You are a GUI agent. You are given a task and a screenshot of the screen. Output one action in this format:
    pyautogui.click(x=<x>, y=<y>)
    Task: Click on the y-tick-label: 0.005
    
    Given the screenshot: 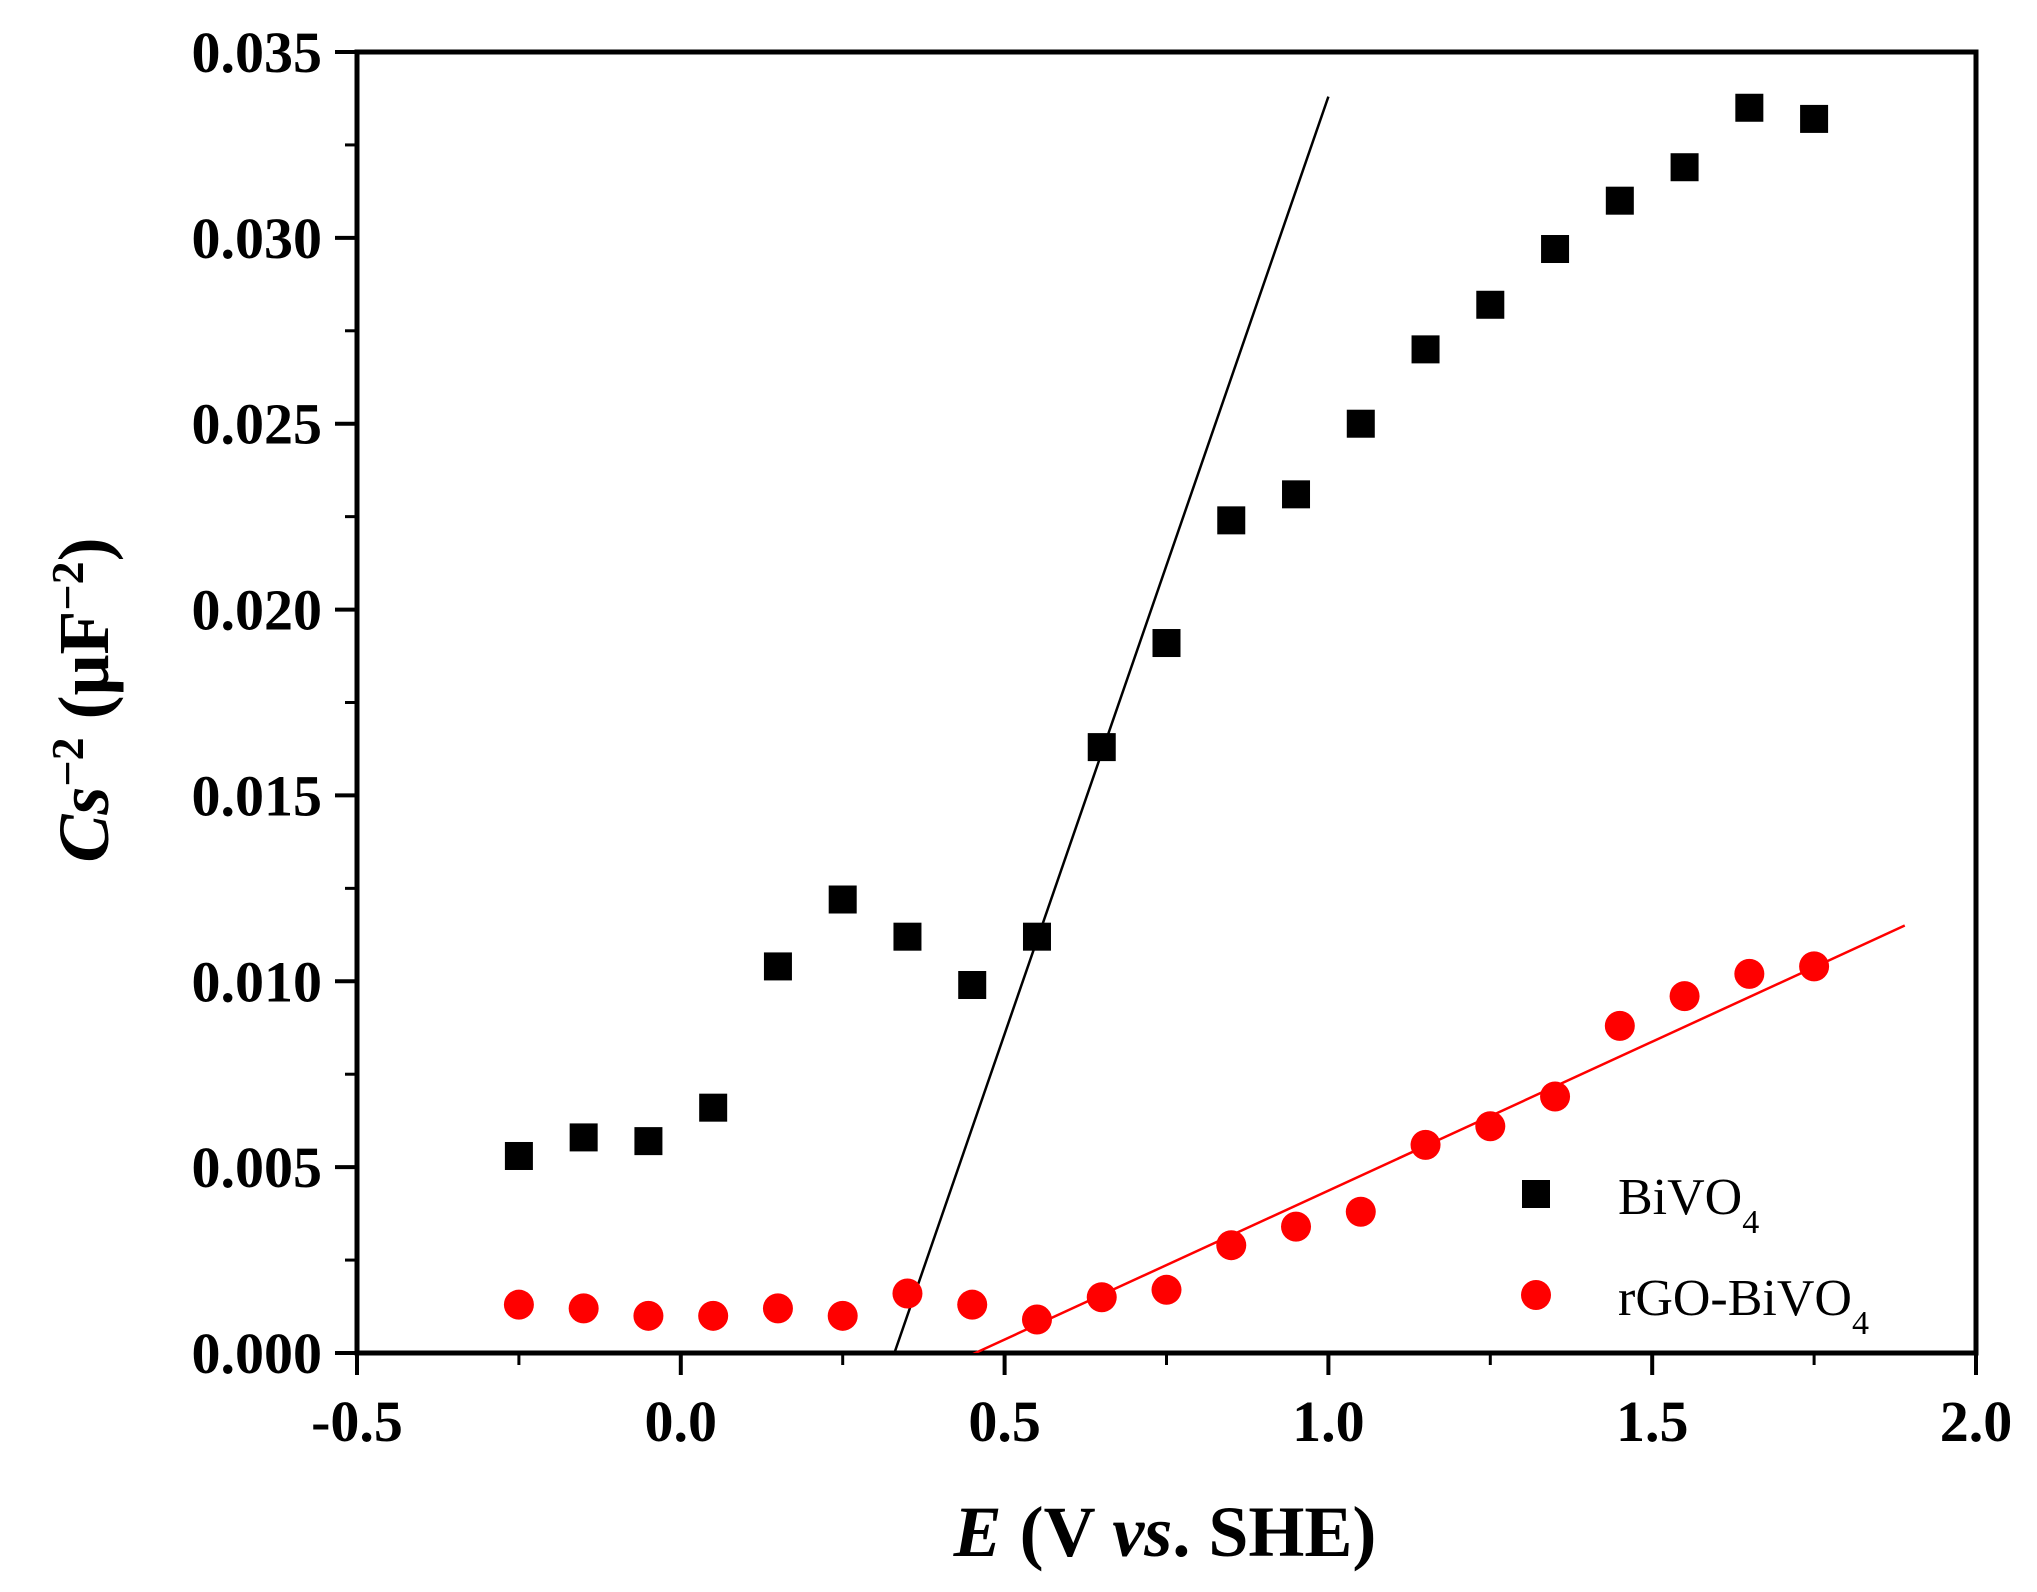 What is the action you would take?
    pyautogui.click(x=257, y=1167)
    